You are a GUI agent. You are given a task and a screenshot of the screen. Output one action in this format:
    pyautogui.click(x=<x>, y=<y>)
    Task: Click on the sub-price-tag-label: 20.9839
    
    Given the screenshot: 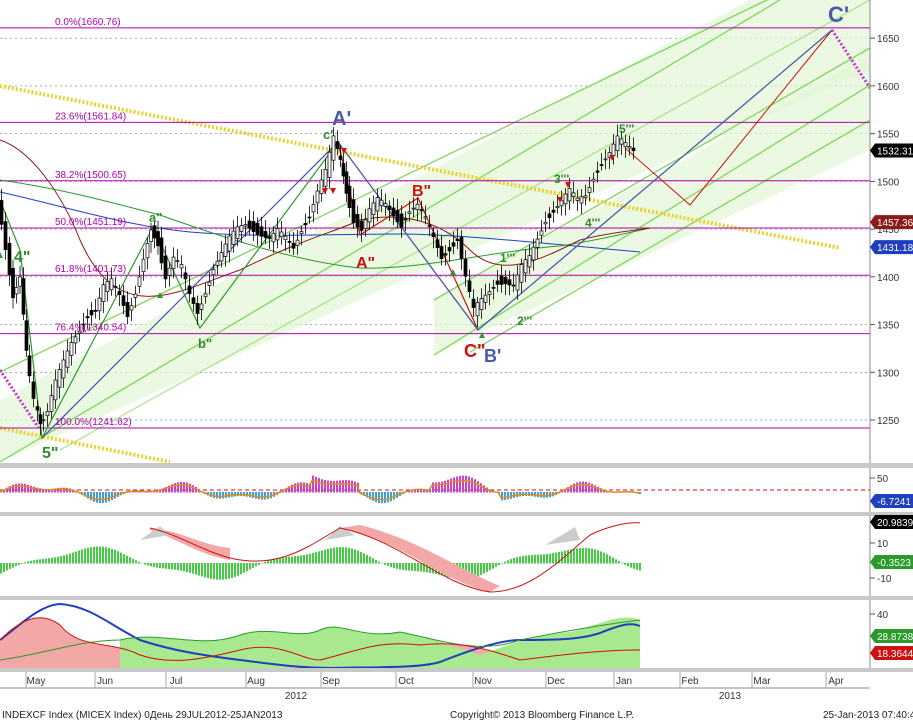 What is the action you would take?
    pyautogui.click(x=895, y=523)
    